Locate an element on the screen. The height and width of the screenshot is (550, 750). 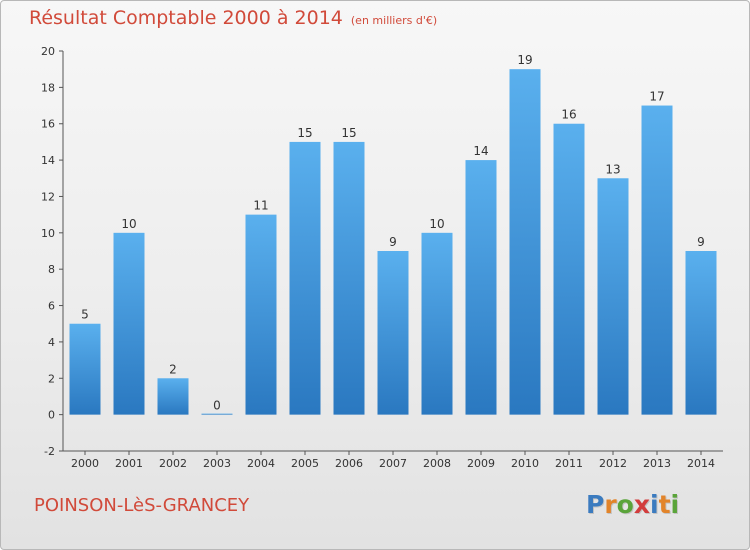
x-tick-label: 2002 is located at coordinates (173, 463).